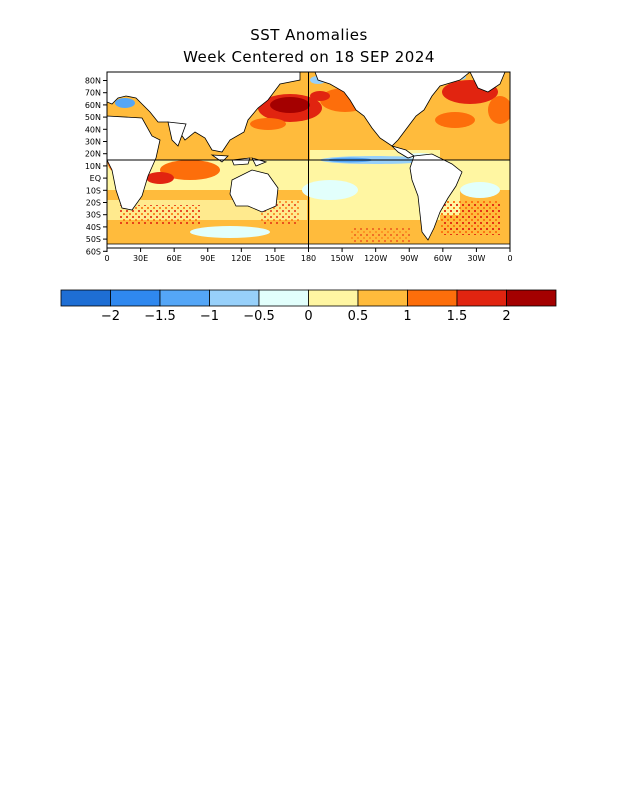 The image size is (618, 800). Describe the element at coordinates (140, 258) in the screenshot. I see `lon-tick-label: 30E` at that location.